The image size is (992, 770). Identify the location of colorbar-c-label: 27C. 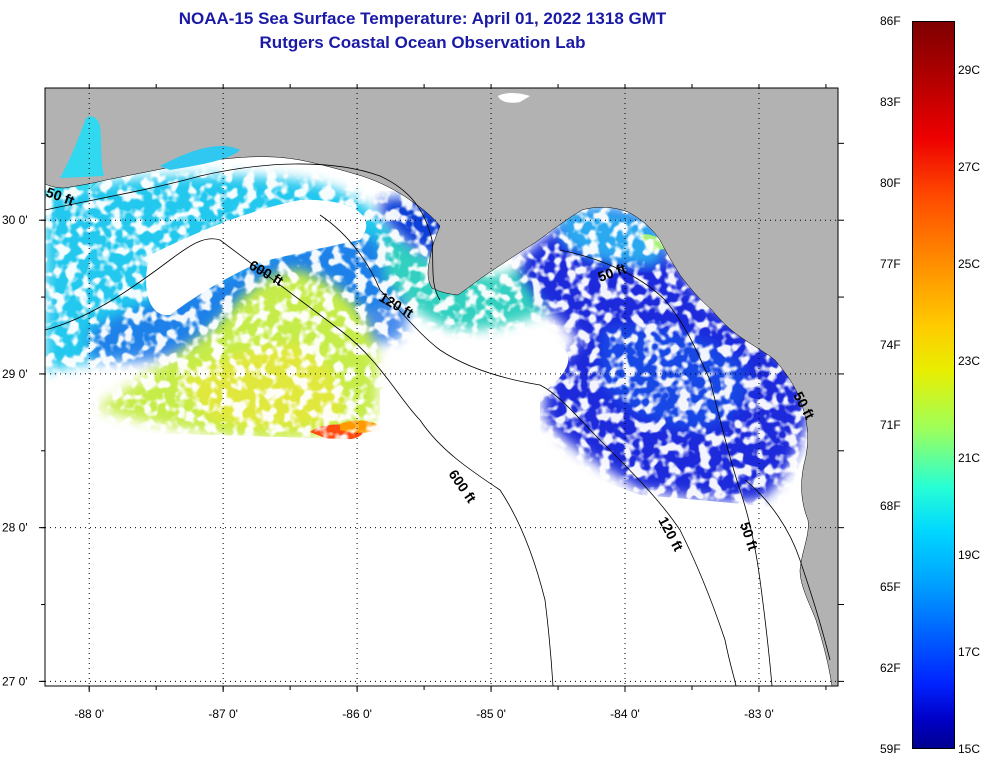
(969, 166).